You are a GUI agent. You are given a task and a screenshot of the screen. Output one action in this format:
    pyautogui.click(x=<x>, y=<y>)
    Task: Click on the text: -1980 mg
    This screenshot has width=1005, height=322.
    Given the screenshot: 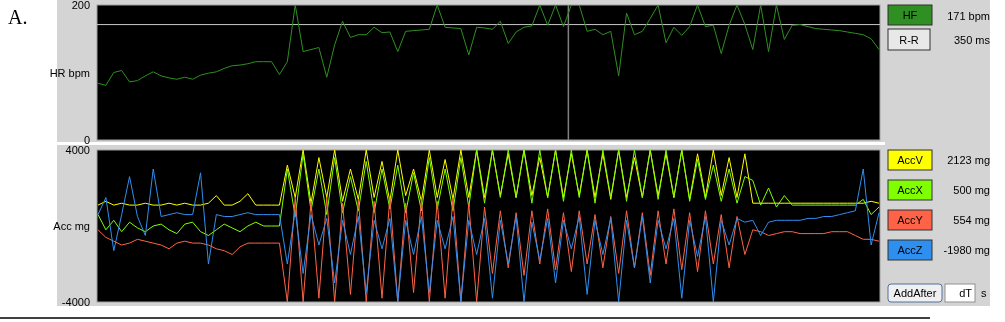 What is the action you would take?
    pyautogui.click(x=966, y=250)
    